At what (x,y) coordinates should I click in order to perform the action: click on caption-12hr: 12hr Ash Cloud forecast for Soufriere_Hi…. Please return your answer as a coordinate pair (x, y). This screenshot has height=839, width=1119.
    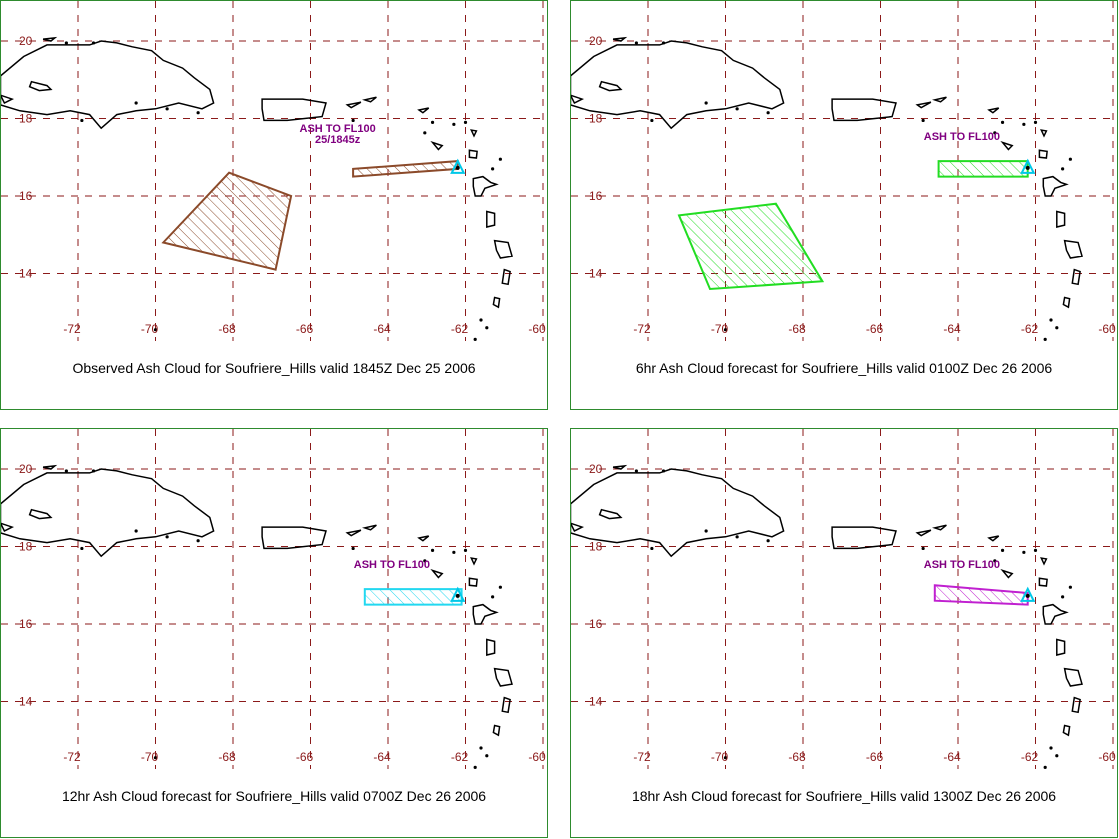
    Looking at the image, I should click on (274, 796).